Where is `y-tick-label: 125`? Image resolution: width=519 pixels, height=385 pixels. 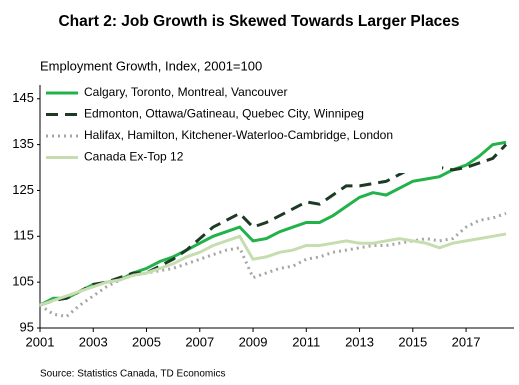 y-tick-label: 125 is located at coordinates (23, 189).